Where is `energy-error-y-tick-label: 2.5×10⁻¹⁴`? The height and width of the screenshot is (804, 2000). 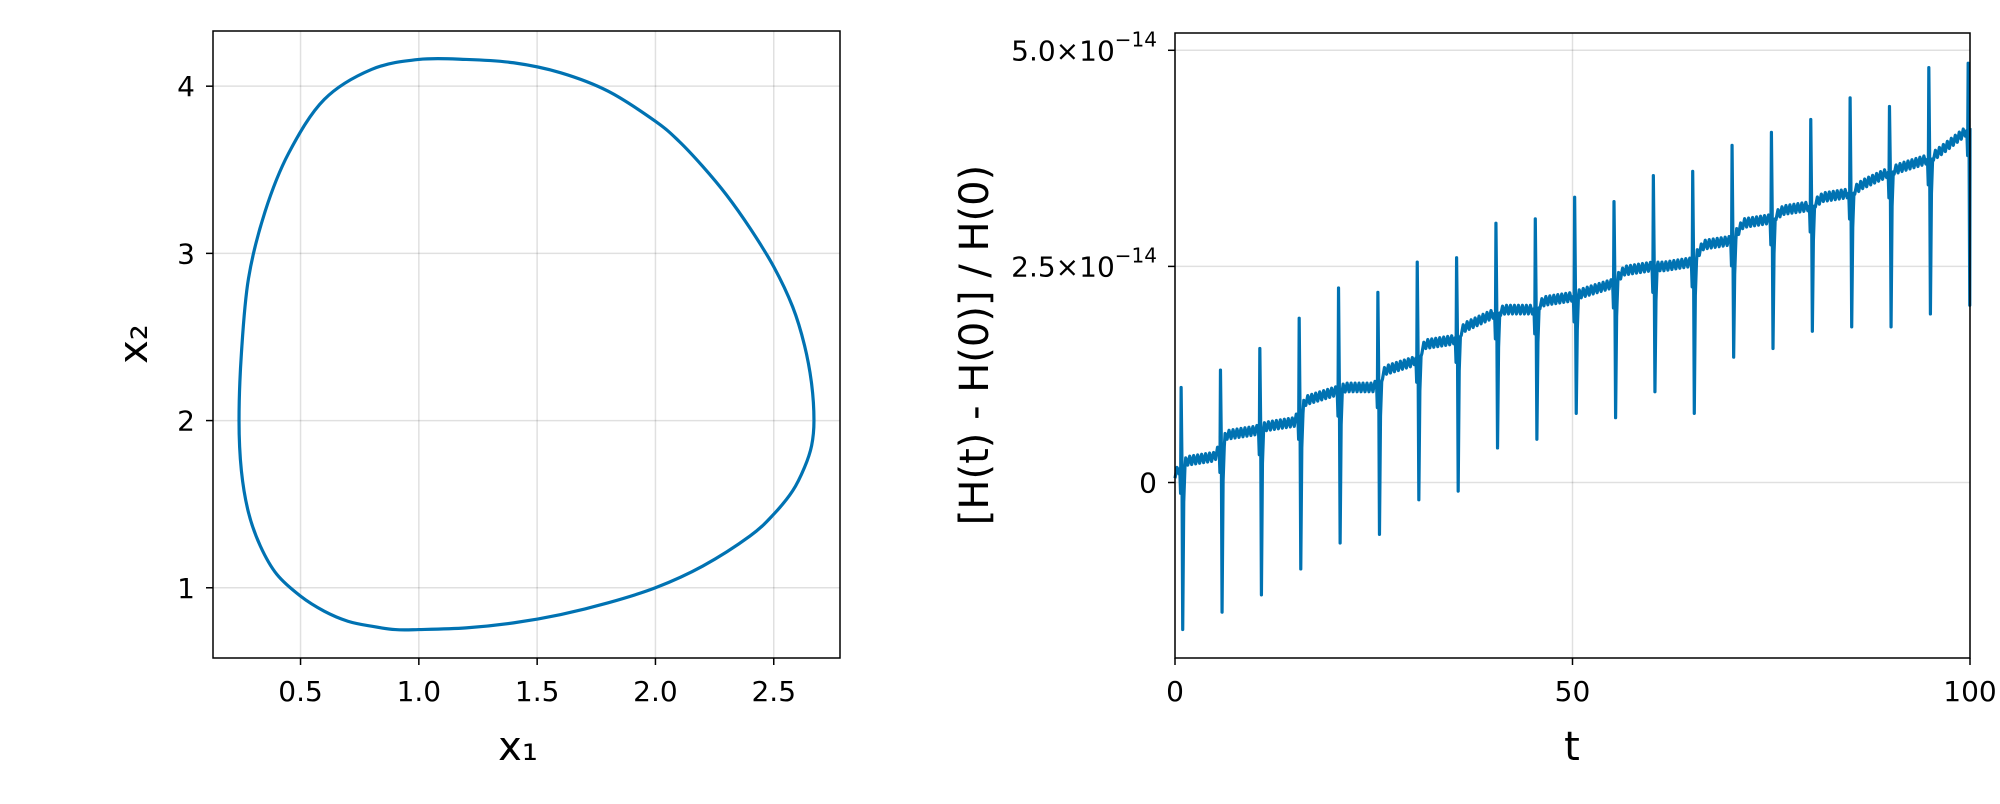 energy-error-y-tick-label: 2.5×10⁻¹⁴ is located at coordinates (1084, 263).